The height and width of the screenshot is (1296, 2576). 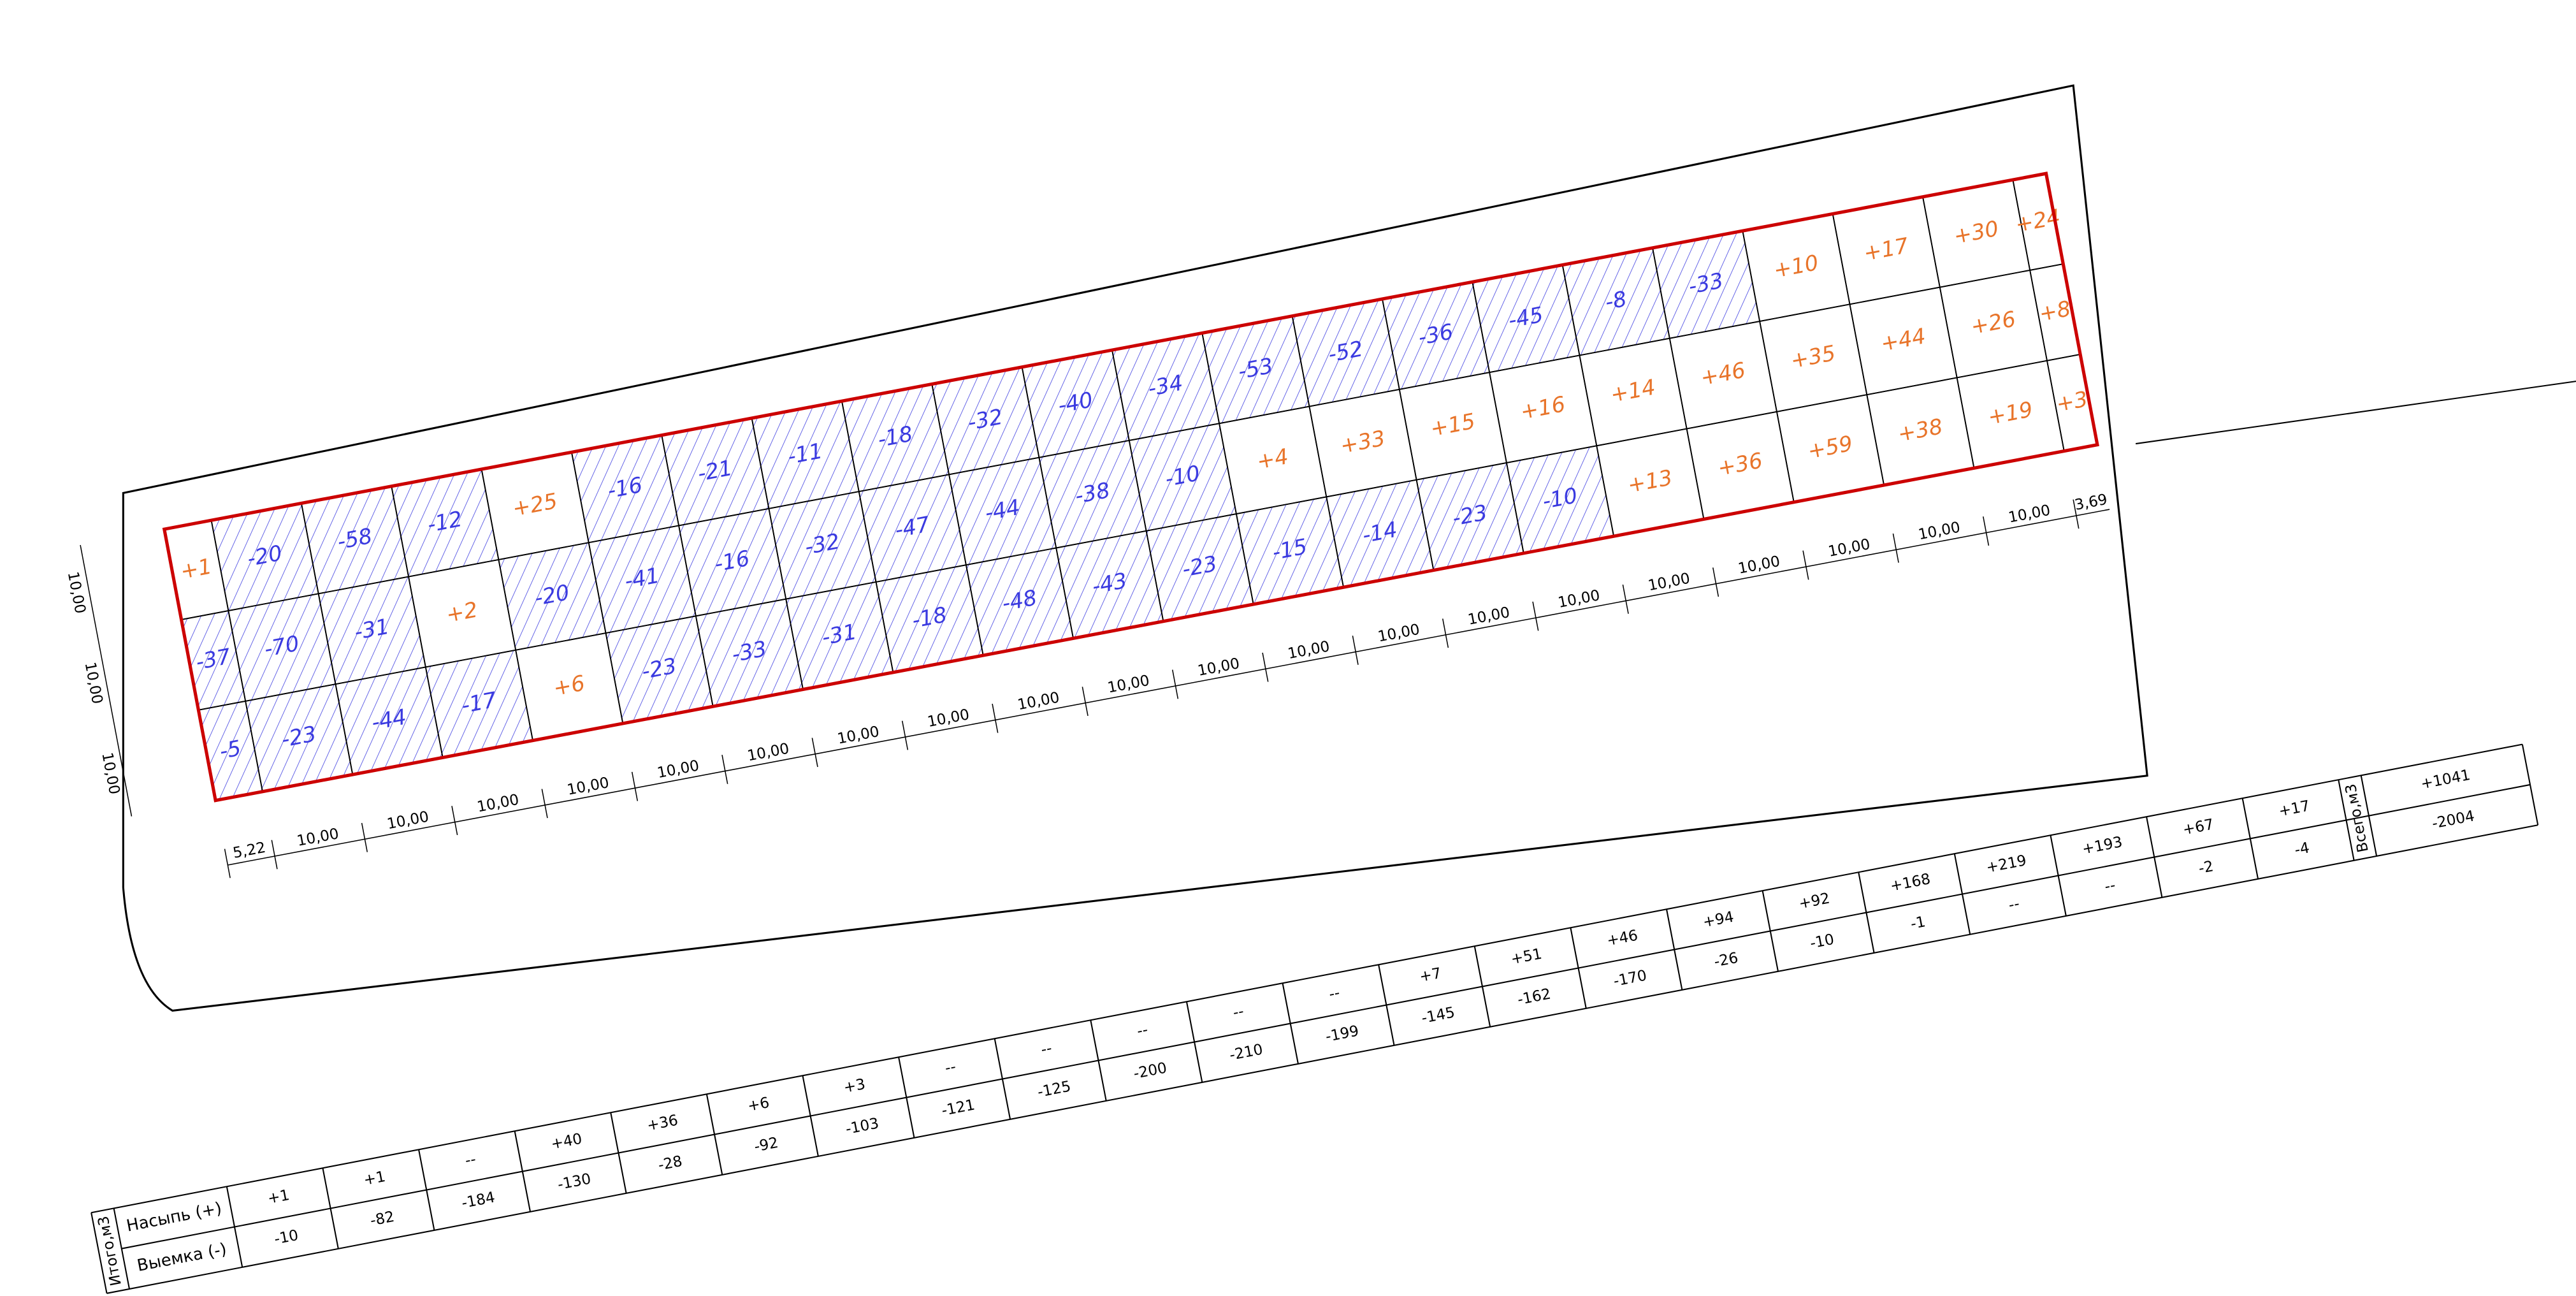 What do you see at coordinates (1910, 882) in the screenshot?
I see `fill-volume: +168` at bounding box center [1910, 882].